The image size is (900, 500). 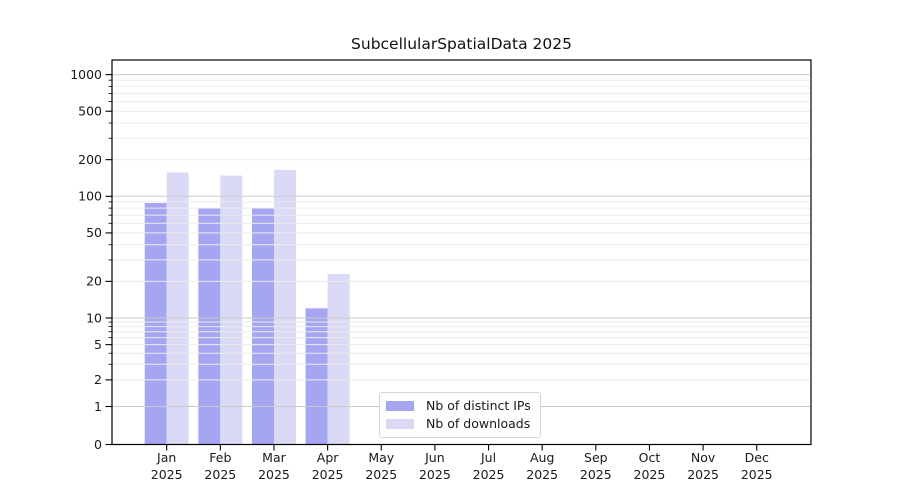 I want to click on y-tick-label: 100, so click(x=90, y=196).